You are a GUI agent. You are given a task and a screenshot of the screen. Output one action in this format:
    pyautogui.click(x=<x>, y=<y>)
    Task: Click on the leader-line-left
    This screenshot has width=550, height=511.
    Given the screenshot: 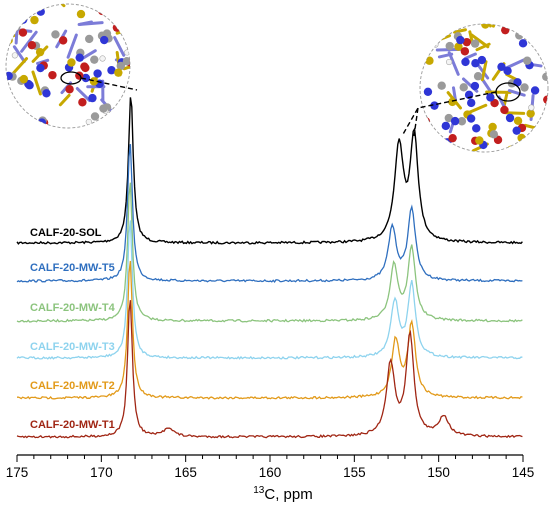 What is the action you would take?
    pyautogui.click(x=109, y=84)
    